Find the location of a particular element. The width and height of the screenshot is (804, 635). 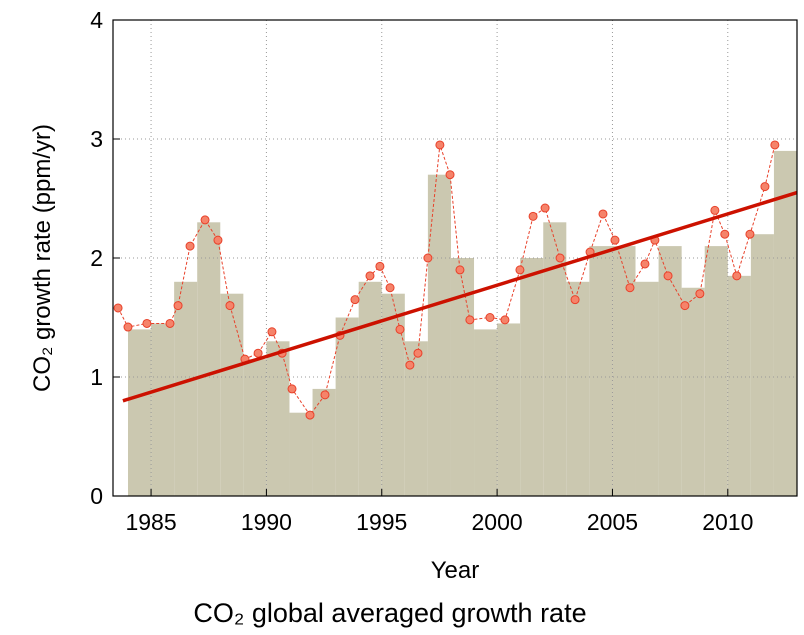

x-tick-label: 2000 is located at coordinates (497, 522).